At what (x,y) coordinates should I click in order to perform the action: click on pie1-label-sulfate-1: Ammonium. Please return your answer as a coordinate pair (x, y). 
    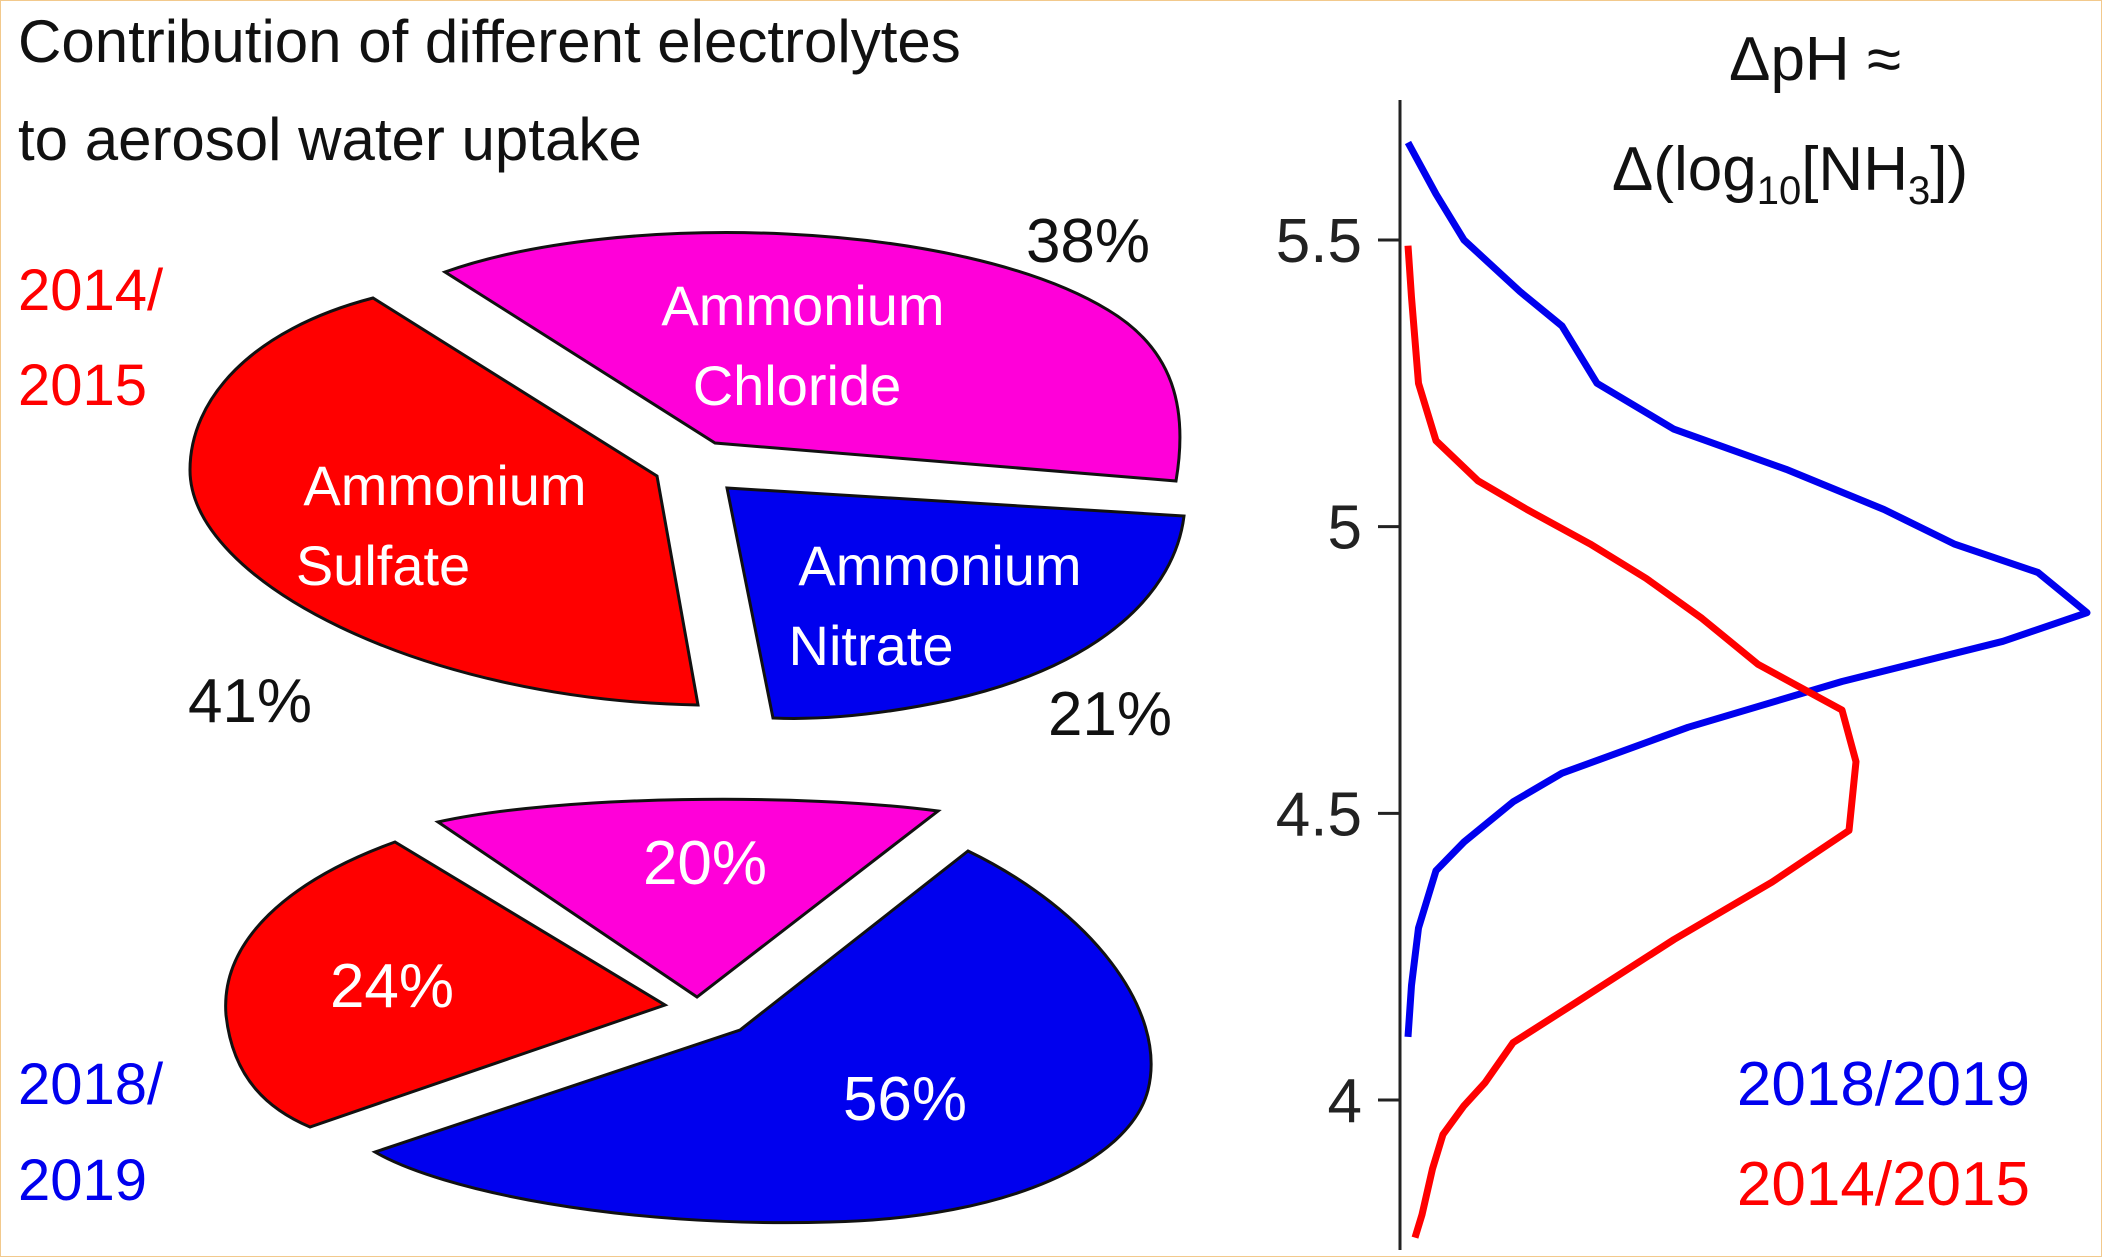
    Looking at the image, I should click on (444, 485).